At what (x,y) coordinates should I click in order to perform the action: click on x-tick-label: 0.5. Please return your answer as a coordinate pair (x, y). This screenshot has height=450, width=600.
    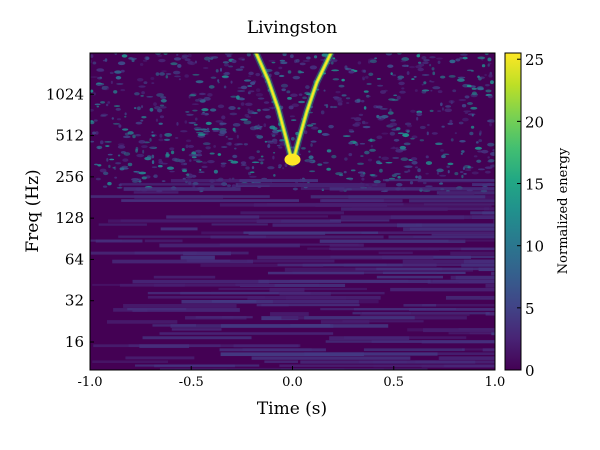
    Looking at the image, I should click on (393, 382).